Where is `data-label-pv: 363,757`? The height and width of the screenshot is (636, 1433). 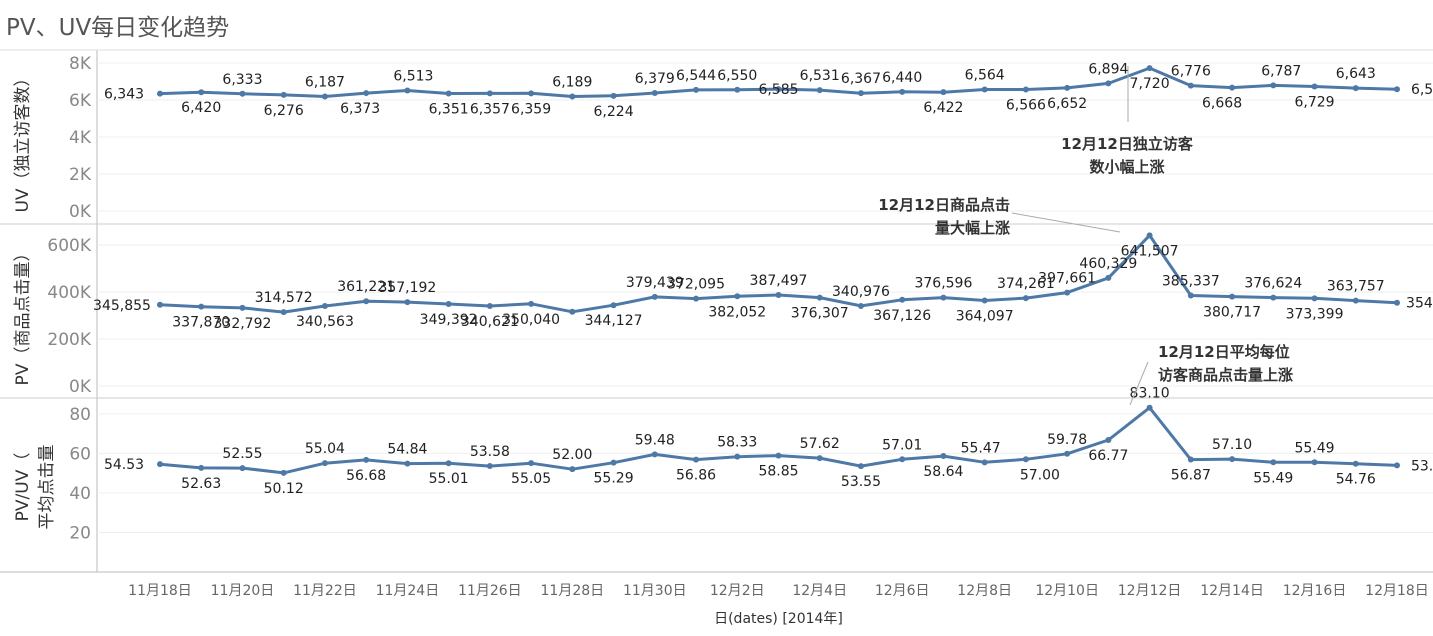
data-label-pv: 363,757 is located at coordinates (1356, 287).